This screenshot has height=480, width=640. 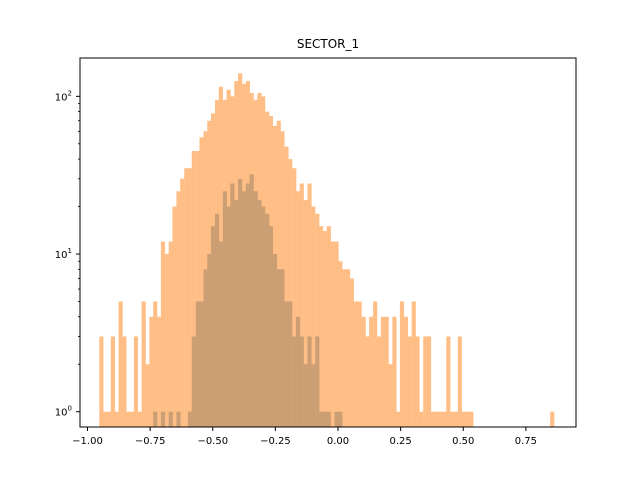 What do you see at coordinates (63, 96) in the screenshot?
I see `y-tick-label-2: 10²` at bounding box center [63, 96].